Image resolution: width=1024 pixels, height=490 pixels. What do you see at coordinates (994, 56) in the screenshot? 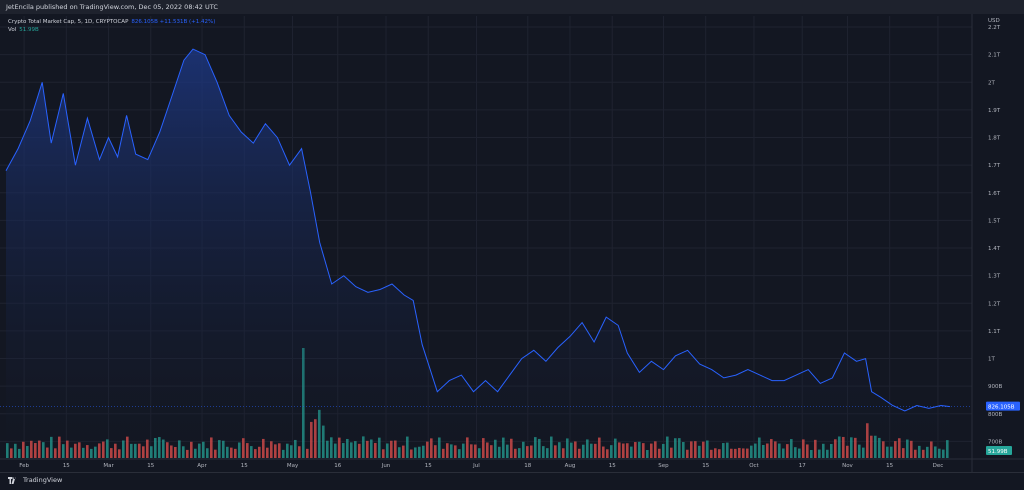
I see `price-tick-label: 2.1T` at bounding box center [994, 56].